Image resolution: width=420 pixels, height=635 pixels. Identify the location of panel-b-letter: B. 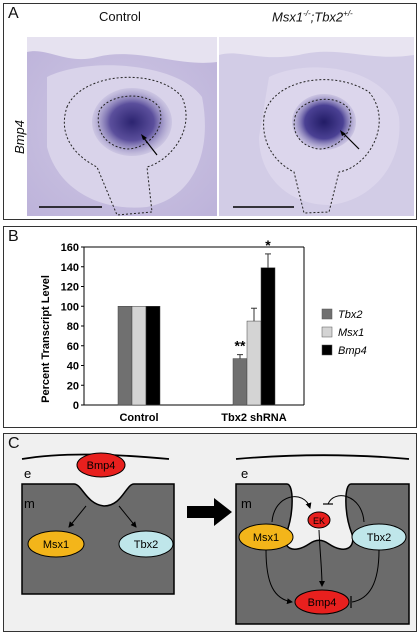
(13, 236).